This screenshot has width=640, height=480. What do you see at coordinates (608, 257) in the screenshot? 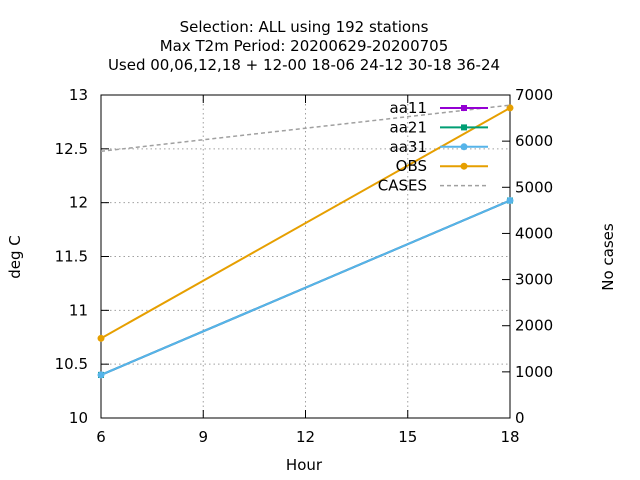
I see `y2-axis-label: No cases` at bounding box center [608, 257].